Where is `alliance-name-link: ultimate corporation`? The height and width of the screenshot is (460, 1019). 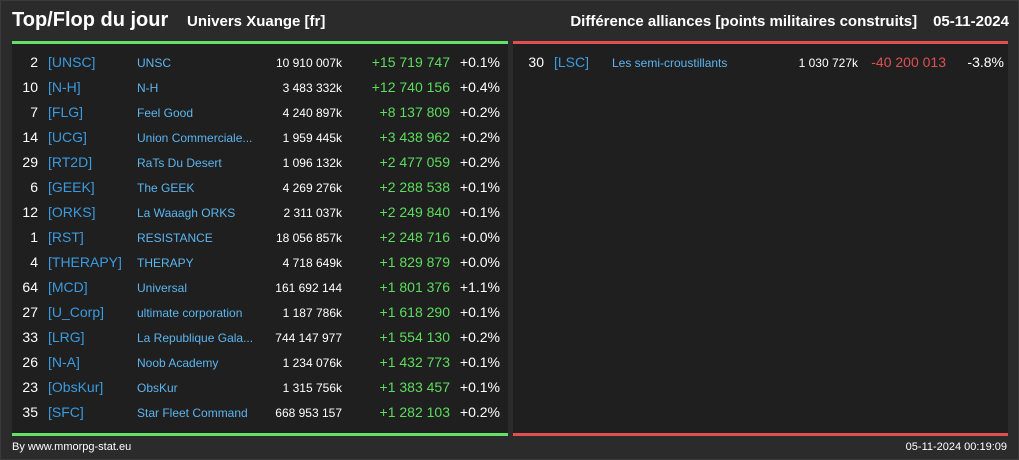 alliance-name-link: ultimate corporation is located at coordinates (190, 313).